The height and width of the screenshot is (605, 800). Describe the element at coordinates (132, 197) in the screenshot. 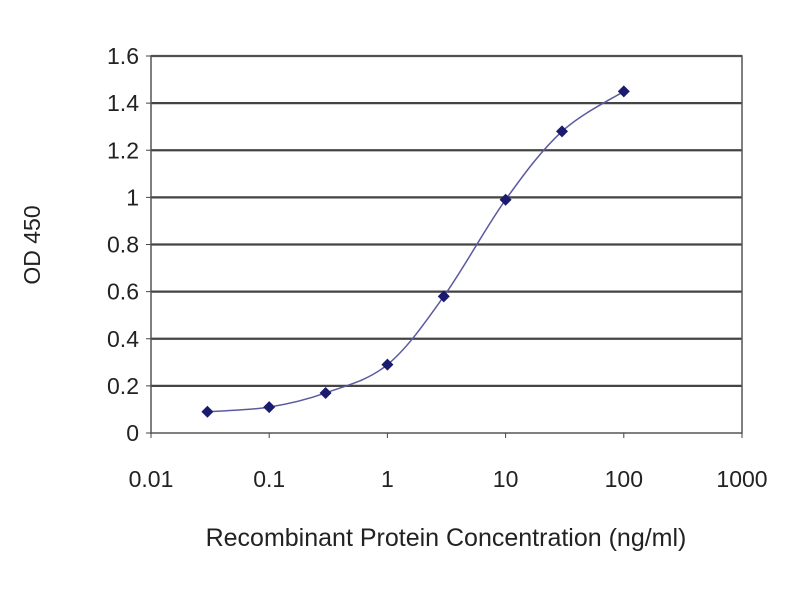

I see `y-tick-label: 1` at that location.